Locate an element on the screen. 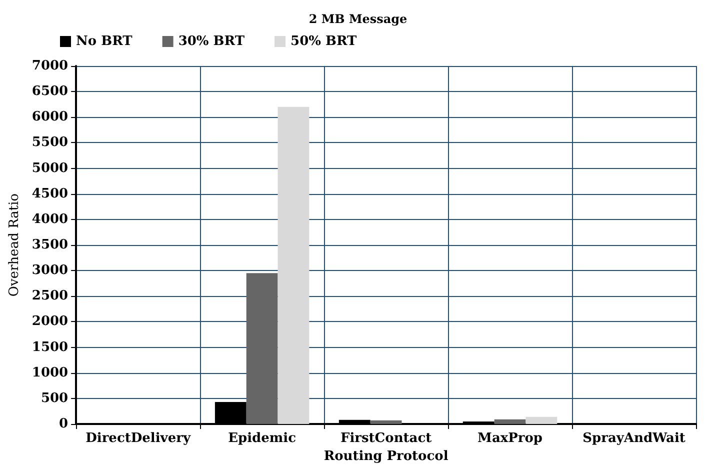  x-tick-label: MaxProp is located at coordinates (510, 438).